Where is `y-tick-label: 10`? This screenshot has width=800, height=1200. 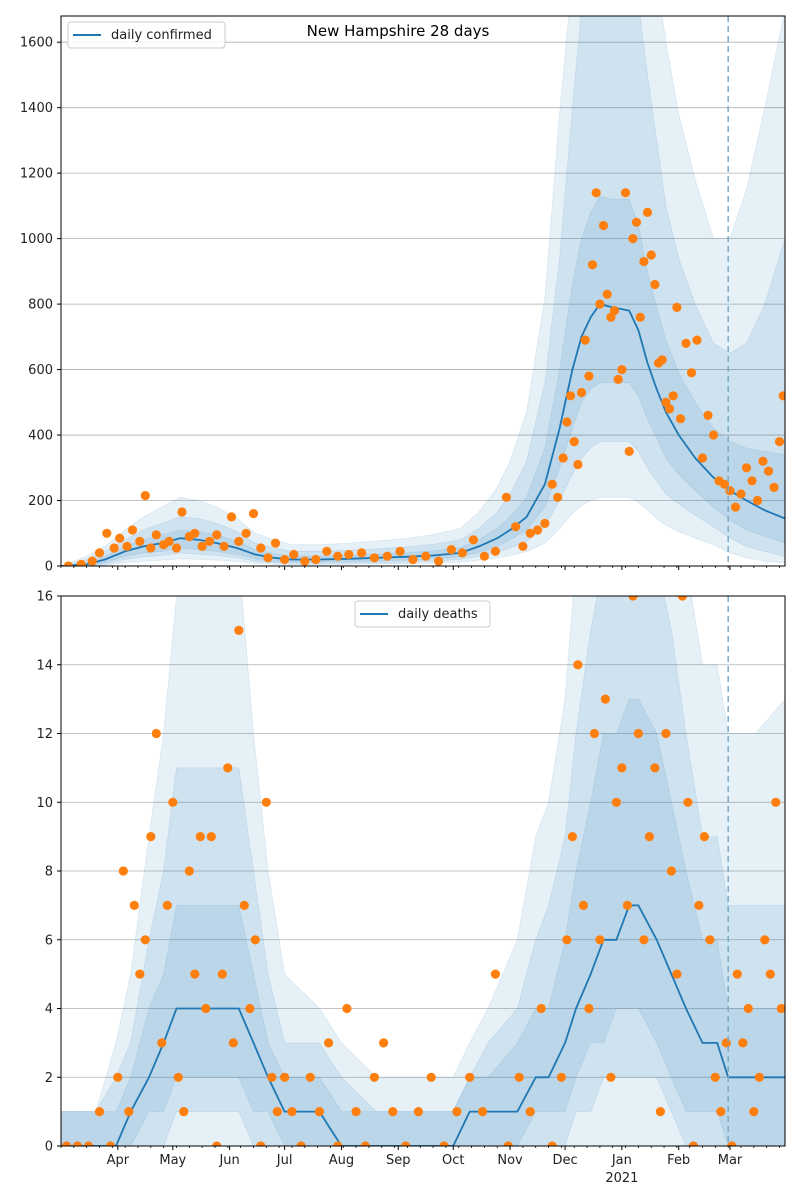 y-tick-label: 10 is located at coordinates (44, 803).